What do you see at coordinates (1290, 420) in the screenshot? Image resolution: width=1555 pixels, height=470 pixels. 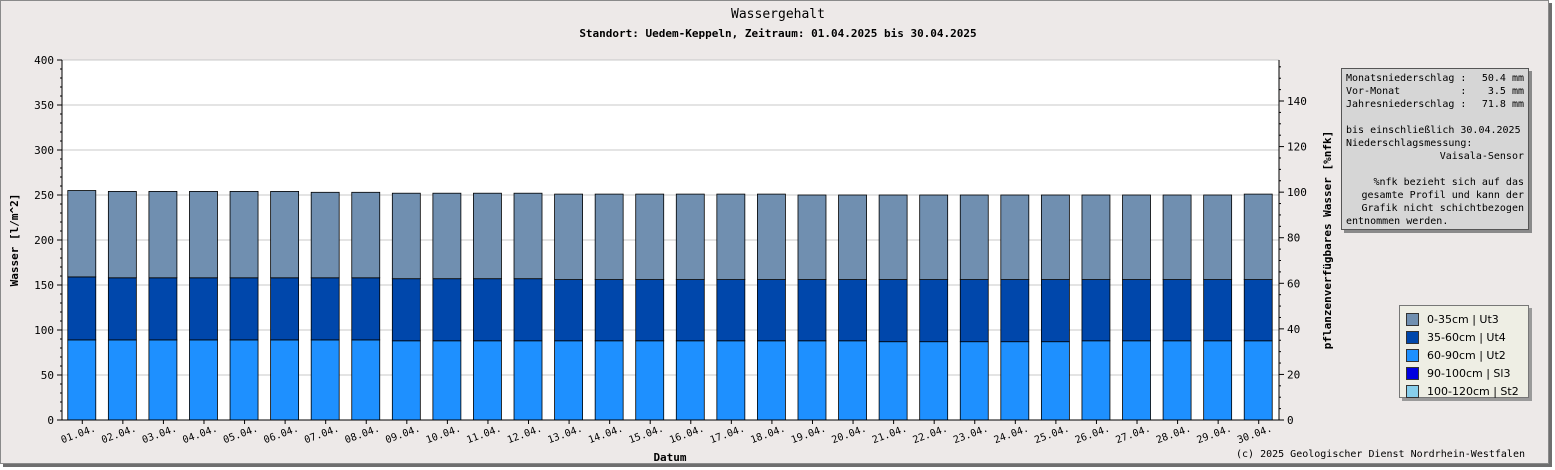 I see `y2-tick-label: 0` at bounding box center [1290, 420].